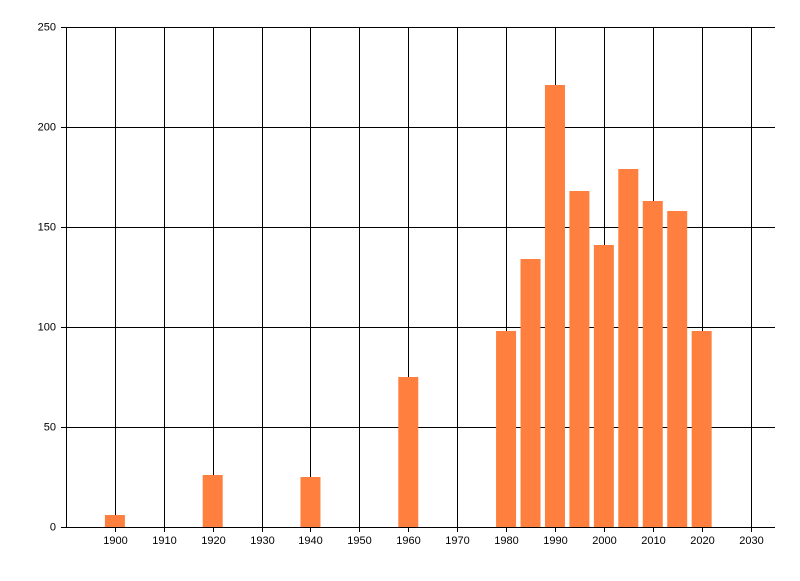 The height and width of the screenshot is (581, 800). What do you see at coordinates (359, 541) in the screenshot?
I see `x-tick-label: 1950` at bounding box center [359, 541].